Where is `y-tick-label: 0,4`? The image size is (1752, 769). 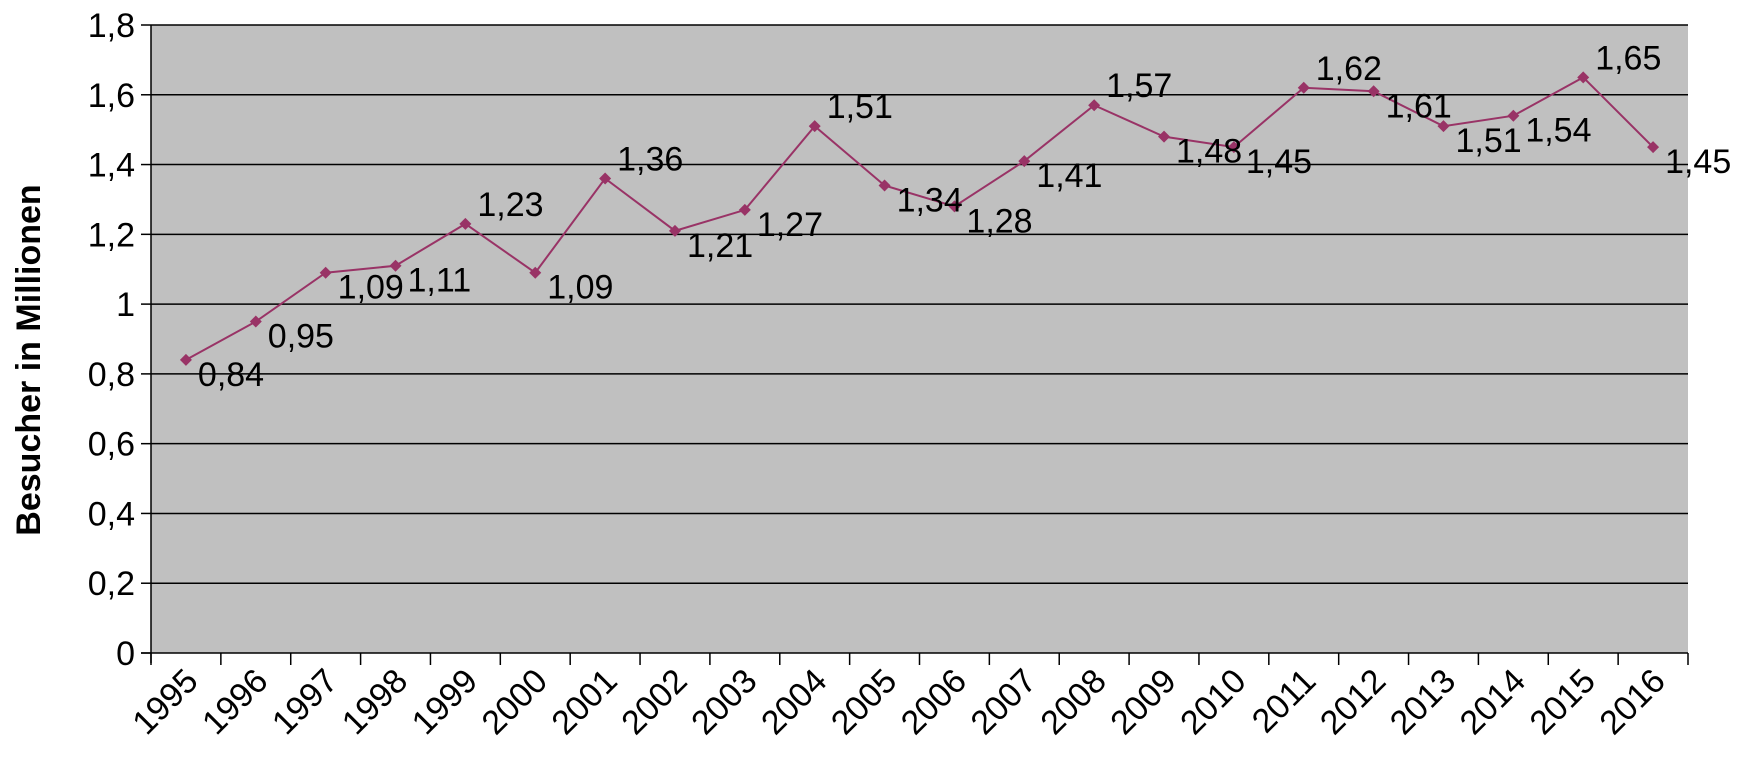
y-tick-label: 0,4 is located at coordinates (111, 514).